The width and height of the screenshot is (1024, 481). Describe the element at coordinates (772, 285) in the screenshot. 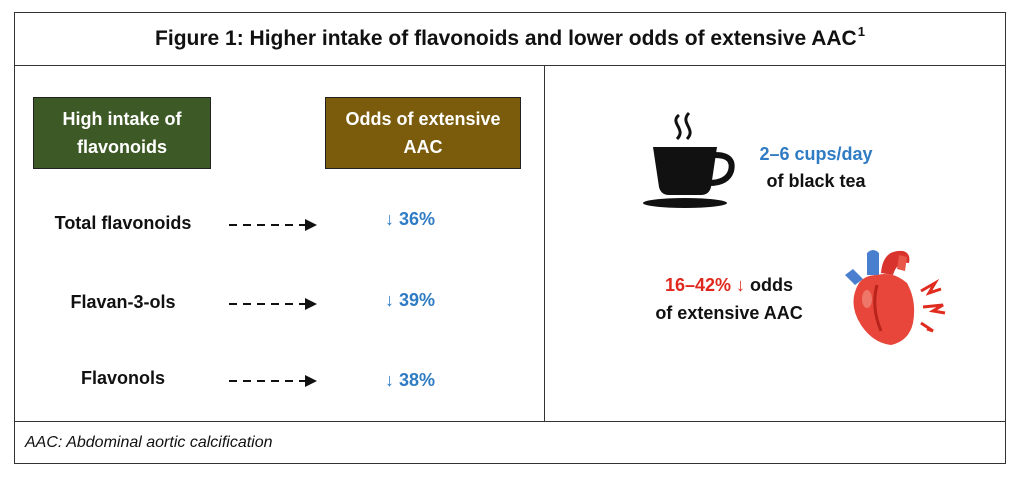

I see `aac-odds-word: odds` at that location.